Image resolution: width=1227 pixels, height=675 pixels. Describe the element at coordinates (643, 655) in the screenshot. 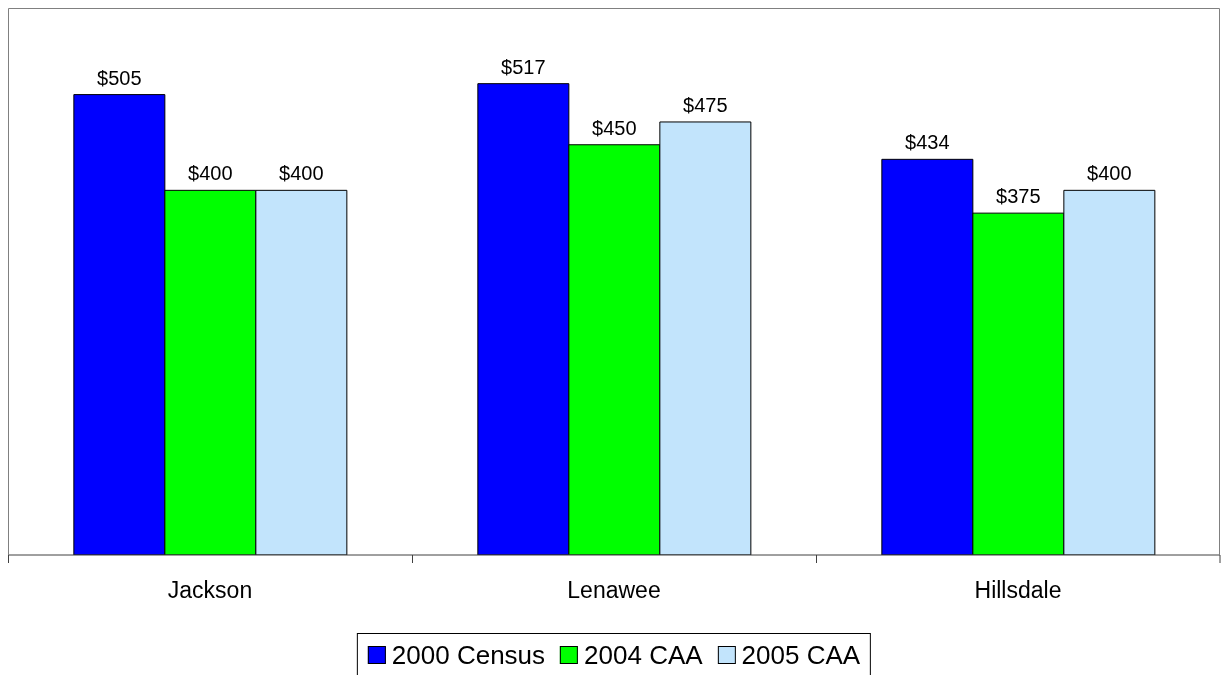

I see `legend-label: 2004 CAA` at that location.